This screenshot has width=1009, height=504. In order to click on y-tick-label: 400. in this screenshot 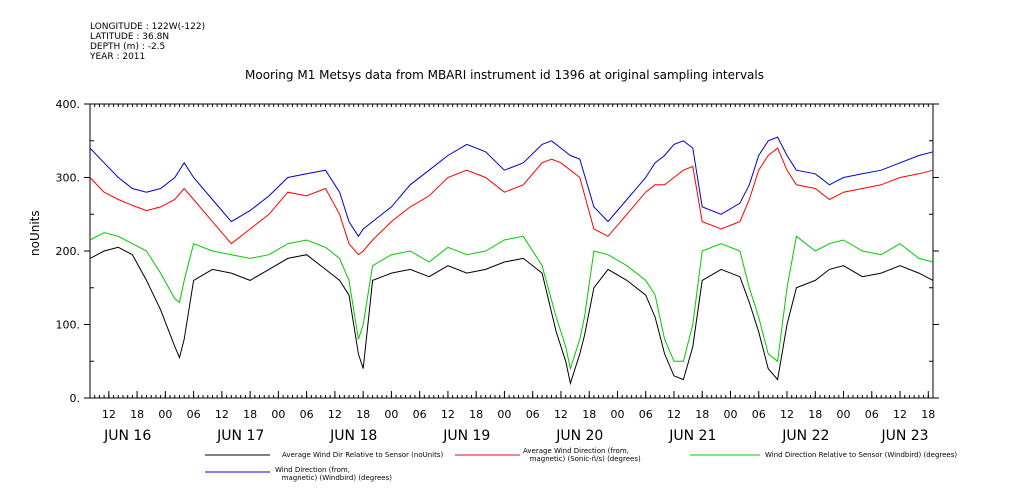, I will do `click(68, 104)`.